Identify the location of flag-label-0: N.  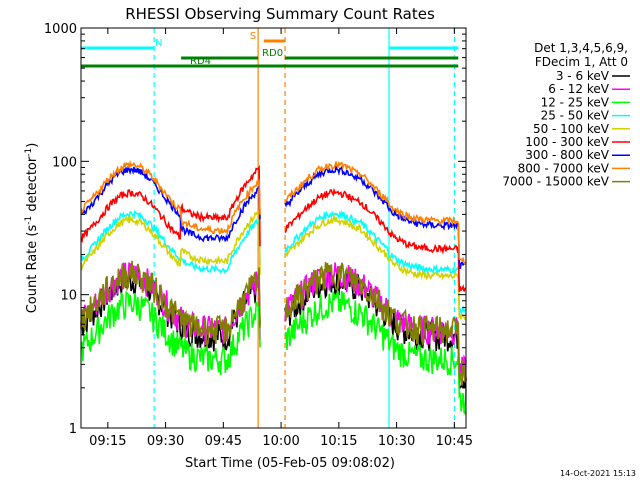
(158, 43).